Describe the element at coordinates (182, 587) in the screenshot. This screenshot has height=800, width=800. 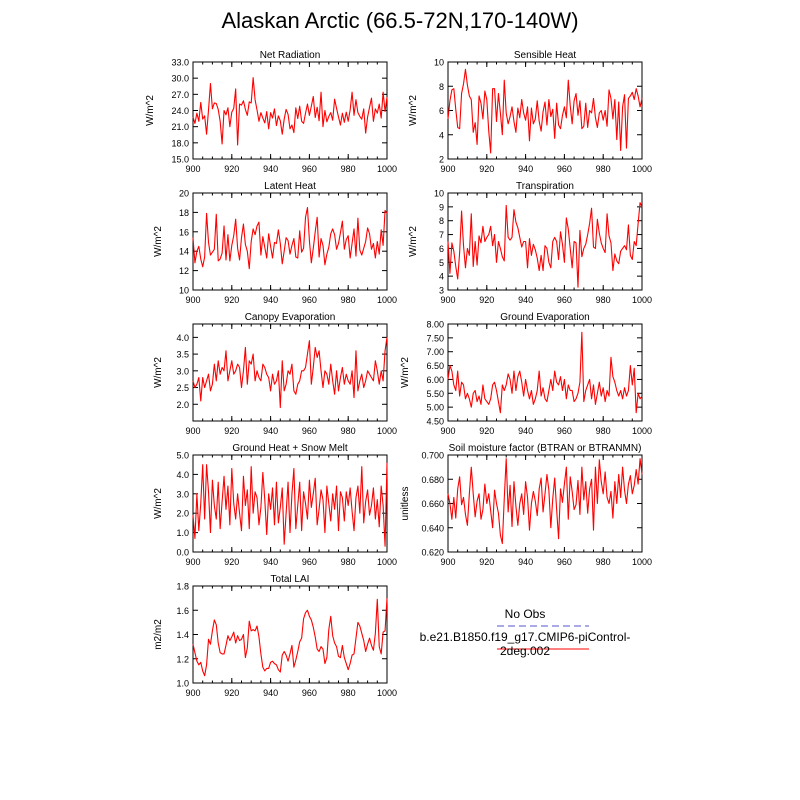
I see `y-tick-label: 1.8` at that location.